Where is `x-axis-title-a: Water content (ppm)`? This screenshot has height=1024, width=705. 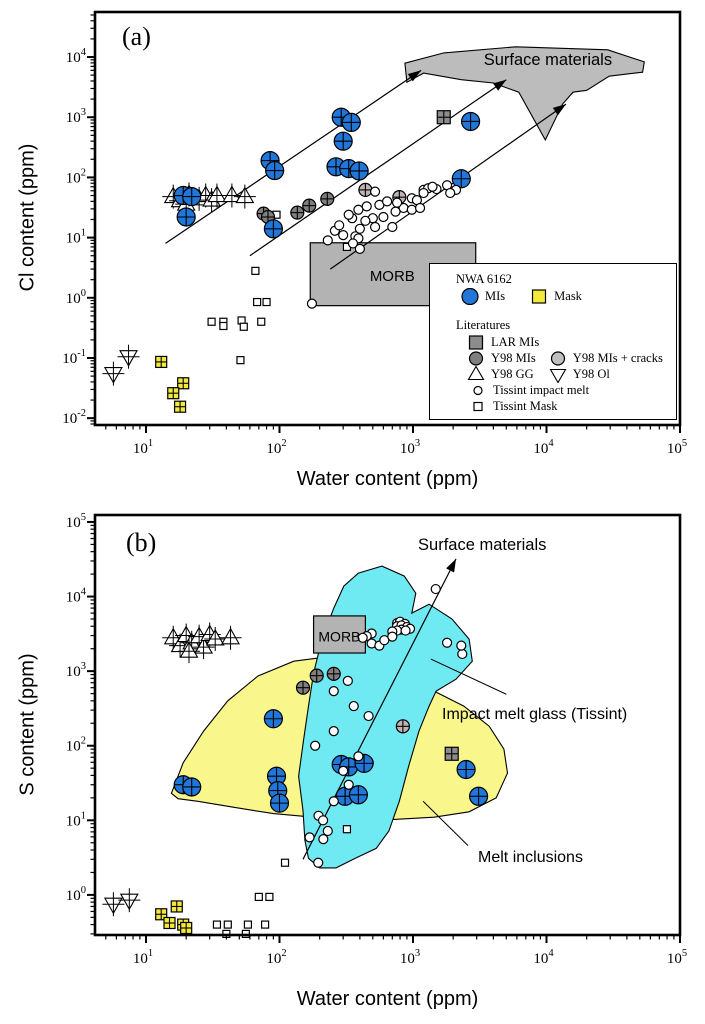 x-axis-title-a: Water content (ppm) is located at coordinates (387, 479).